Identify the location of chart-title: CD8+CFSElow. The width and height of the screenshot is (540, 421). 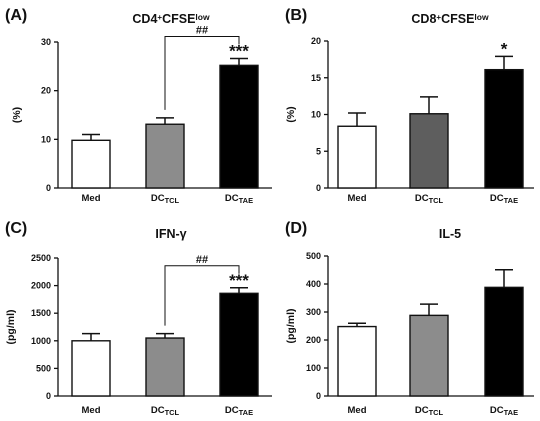
(450, 19).